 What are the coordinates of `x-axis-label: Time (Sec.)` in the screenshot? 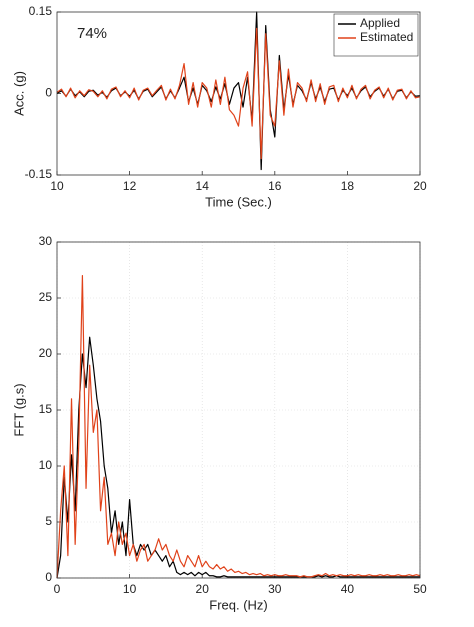 It's located at (238, 201).